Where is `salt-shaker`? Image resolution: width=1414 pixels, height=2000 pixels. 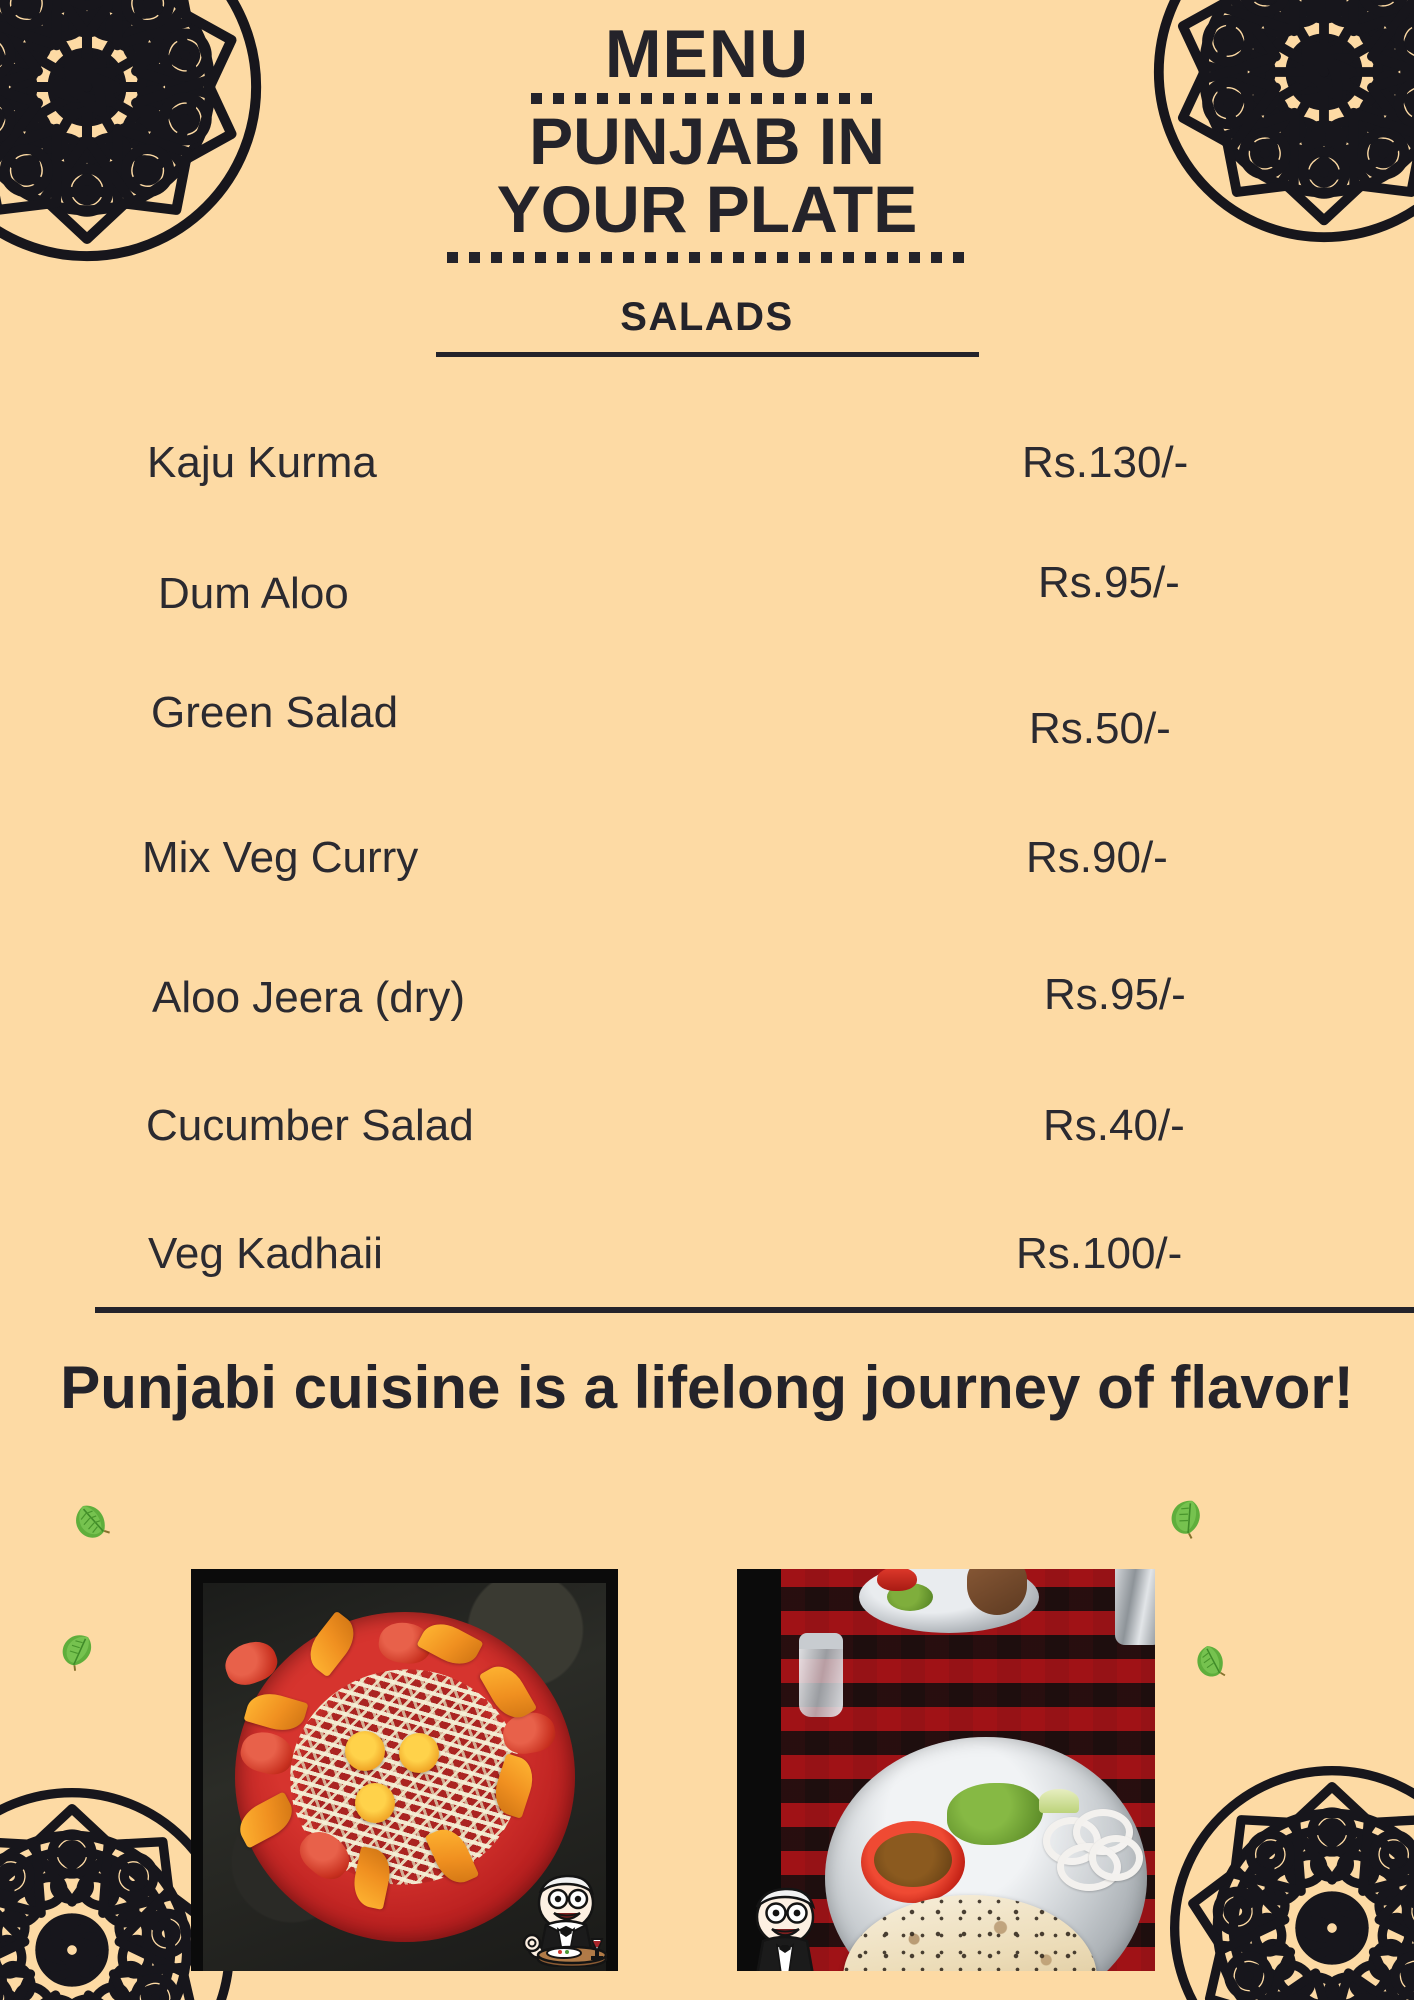
salt-shaker is located at coordinates (821, 1675).